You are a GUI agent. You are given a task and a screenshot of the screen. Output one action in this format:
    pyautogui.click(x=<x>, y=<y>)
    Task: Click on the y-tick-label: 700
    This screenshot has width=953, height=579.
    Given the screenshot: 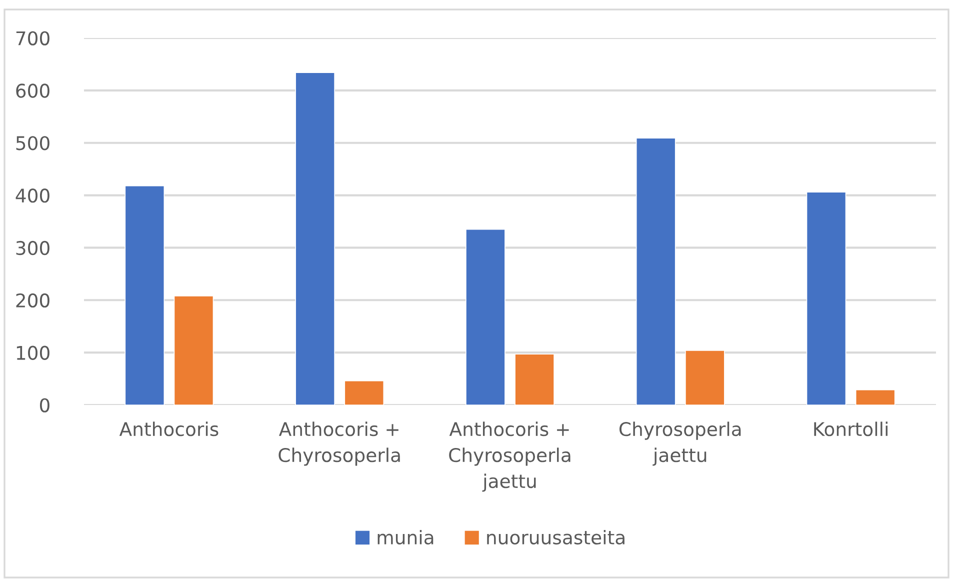 What is the action you would take?
    pyautogui.click(x=33, y=38)
    